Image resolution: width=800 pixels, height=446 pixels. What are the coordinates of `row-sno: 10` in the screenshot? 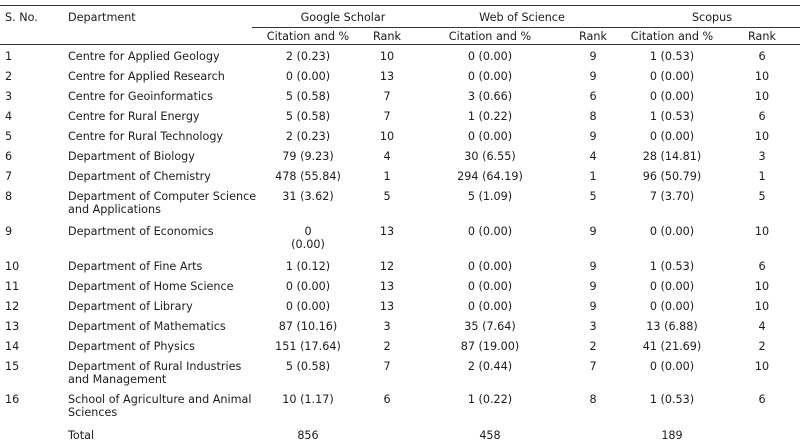 It's located at (12, 266).